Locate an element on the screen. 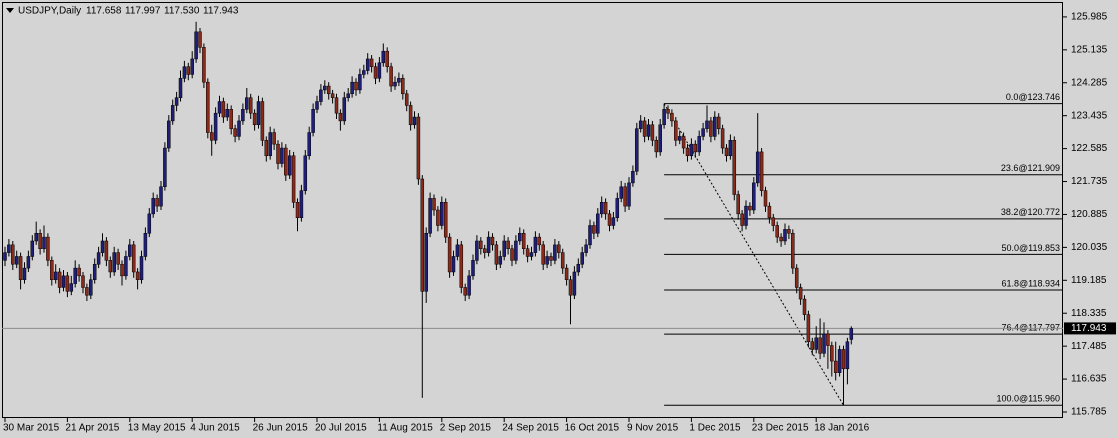  x-tick-label: 26 Jun 2015 is located at coordinates (280, 428).